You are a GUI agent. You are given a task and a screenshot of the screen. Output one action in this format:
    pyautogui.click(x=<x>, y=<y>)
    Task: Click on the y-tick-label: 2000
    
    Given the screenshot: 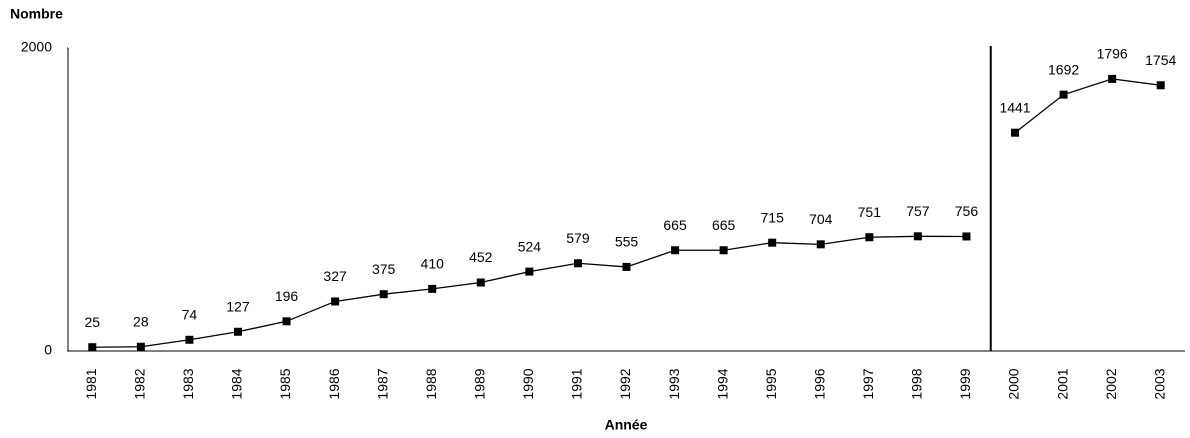 What is the action you would take?
    pyautogui.click(x=36, y=47)
    